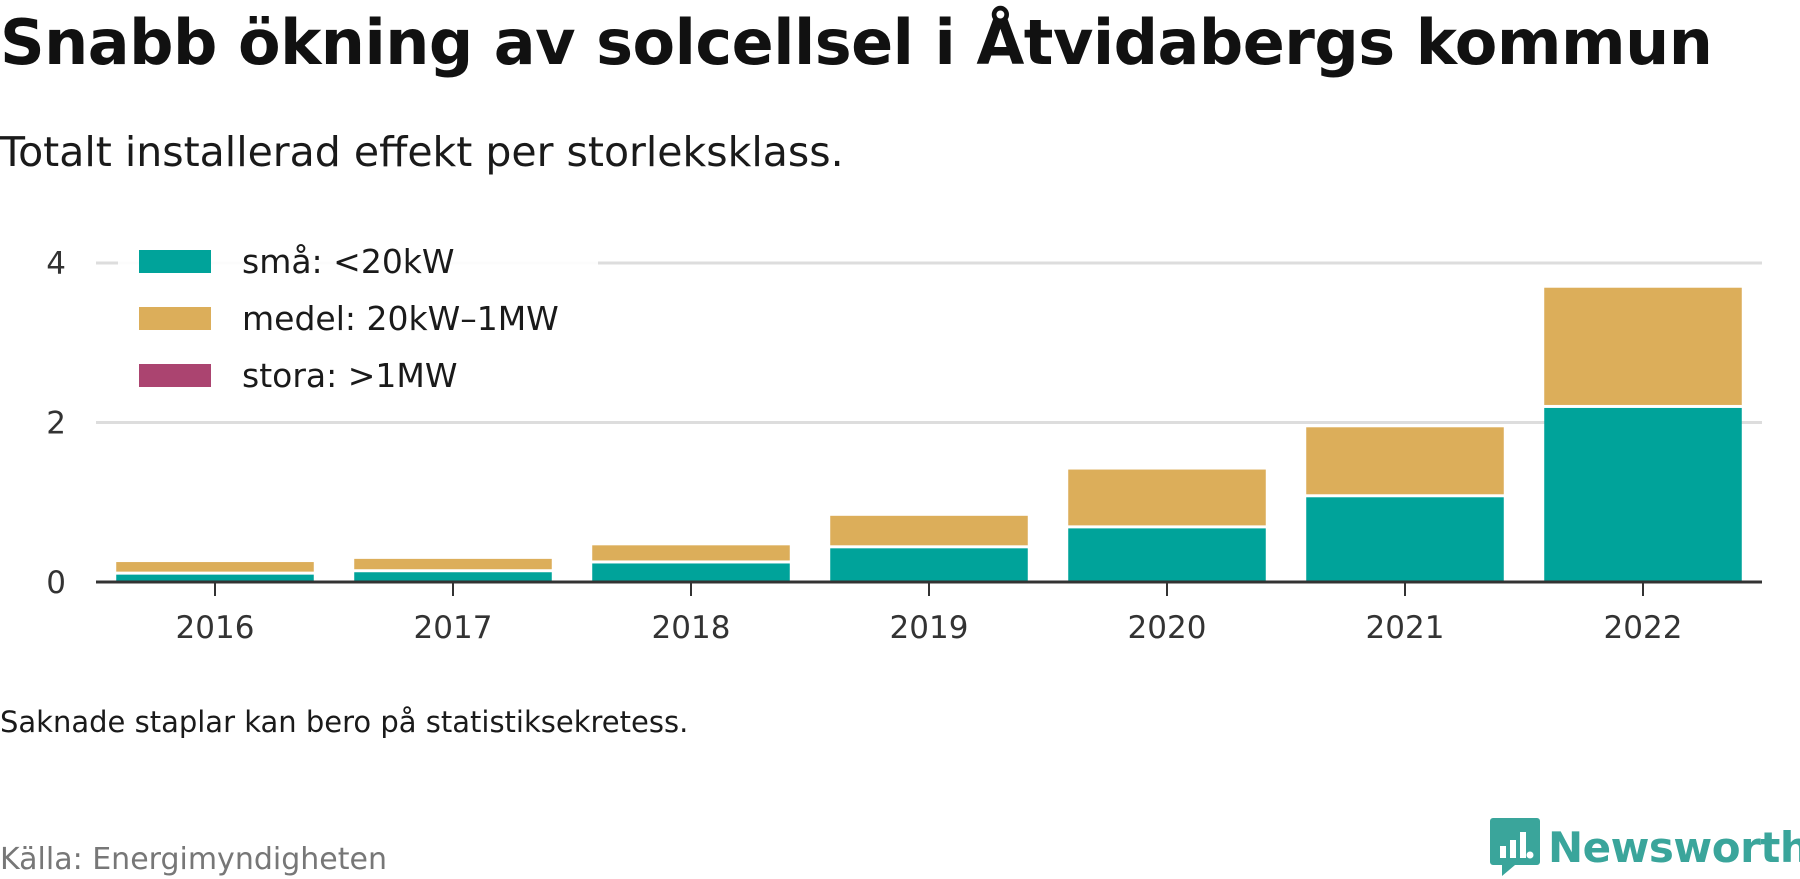  Describe the element at coordinates (1405, 628) in the screenshot. I see `x-tick-label: 2021` at that location.